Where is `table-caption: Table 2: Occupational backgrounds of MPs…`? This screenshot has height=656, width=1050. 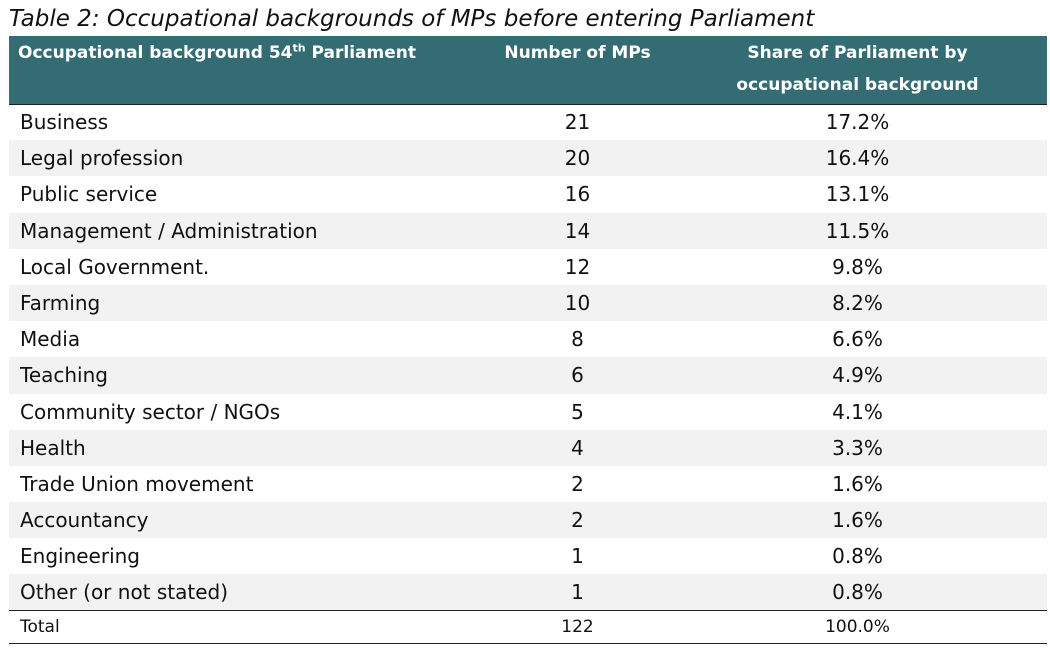 table-caption: Table 2: Occupational backgrounds of MPs… is located at coordinates (412, 19).